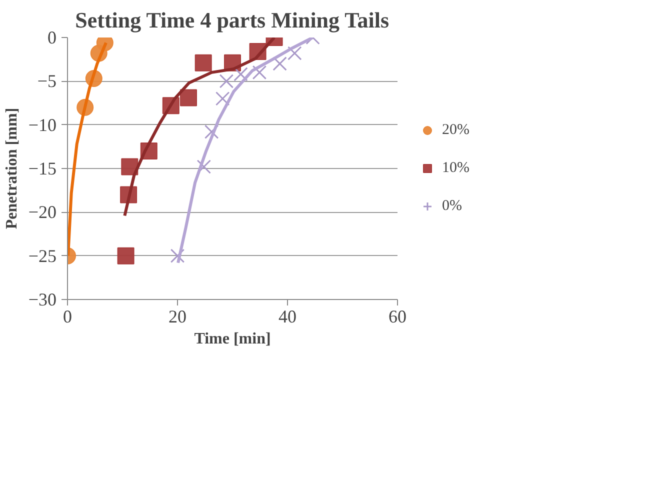  Describe the element at coordinates (452, 206) in the screenshot. I see `legend-label: 0%` at that location.